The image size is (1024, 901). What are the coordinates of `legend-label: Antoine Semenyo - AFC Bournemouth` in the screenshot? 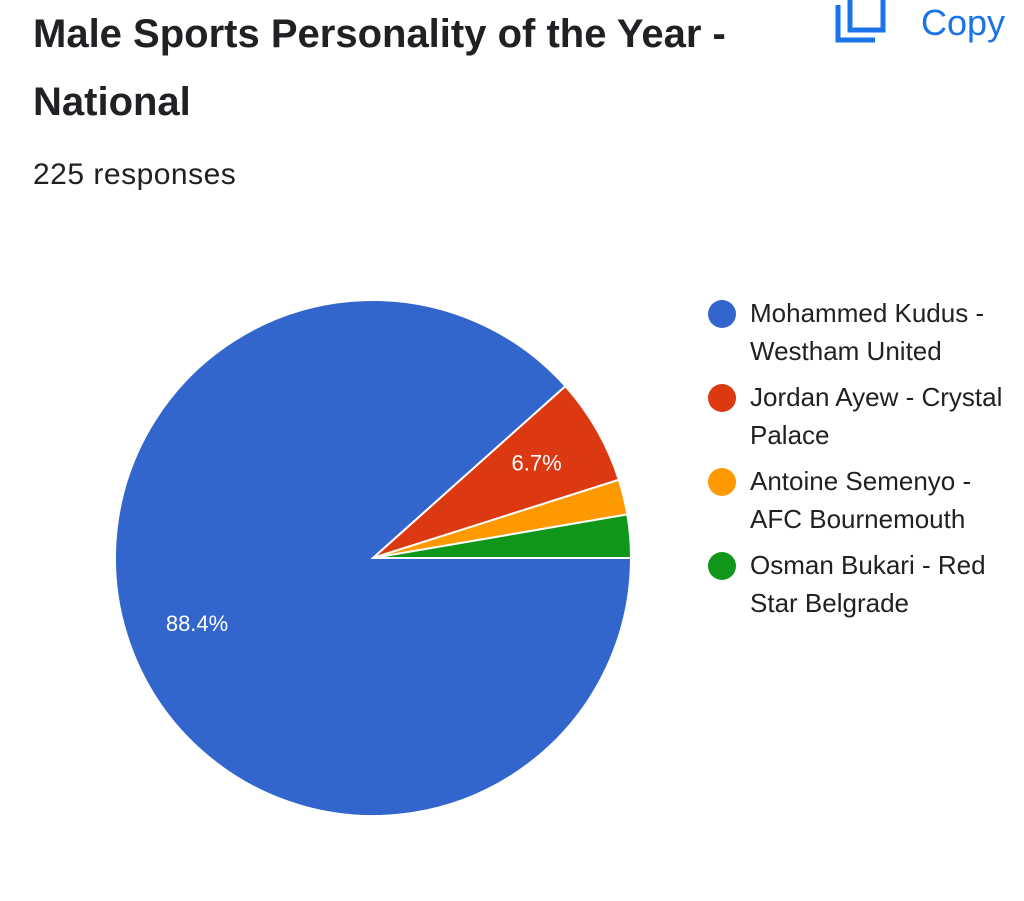 It's located at (861, 500).